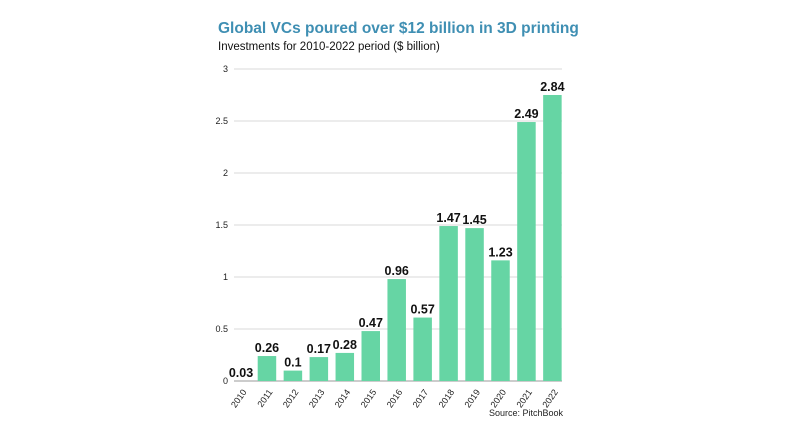 Image resolution: width=785 pixels, height=436 pixels. I want to click on x-tick-label: 2017, so click(421, 398).